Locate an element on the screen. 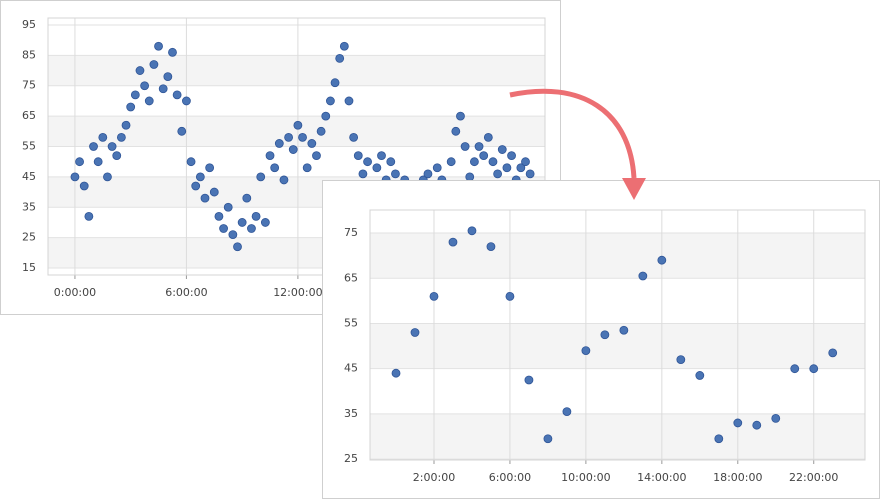 The height and width of the screenshot is (504, 881). x-tick-label: 14:00:00 is located at coordinates (661, 477).